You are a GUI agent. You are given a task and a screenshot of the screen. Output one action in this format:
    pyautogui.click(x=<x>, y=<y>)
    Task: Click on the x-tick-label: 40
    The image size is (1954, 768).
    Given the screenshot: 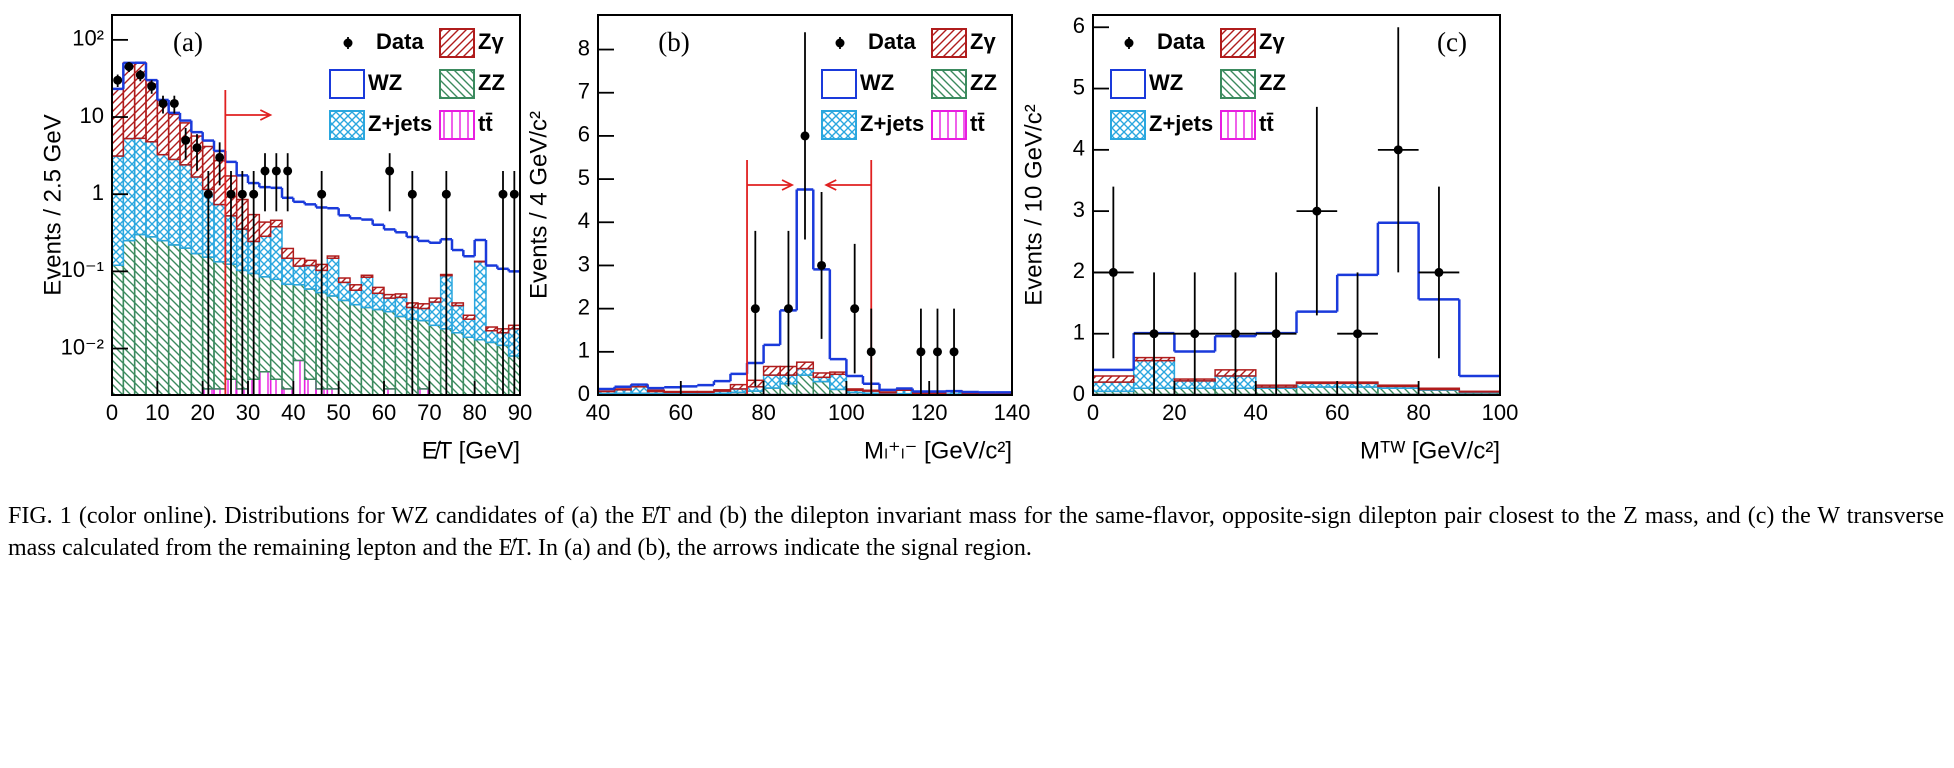 What is the action you would take?
    pyautogui.click(x=598, y=412)
    